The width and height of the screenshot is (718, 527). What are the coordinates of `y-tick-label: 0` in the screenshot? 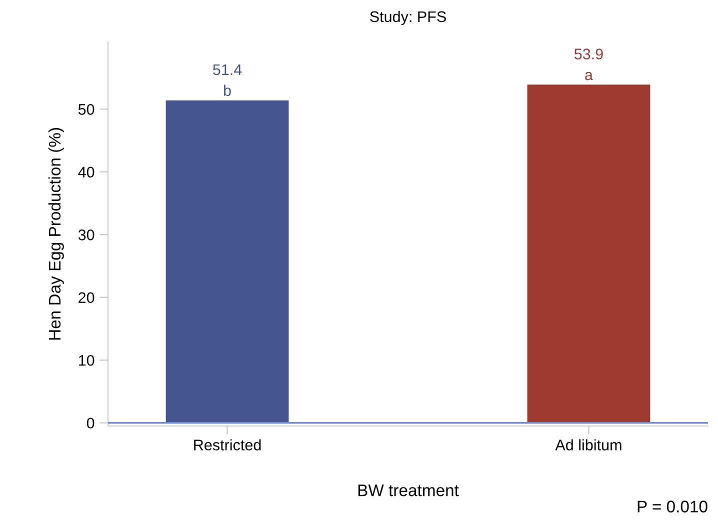 It's located at (90, 423).